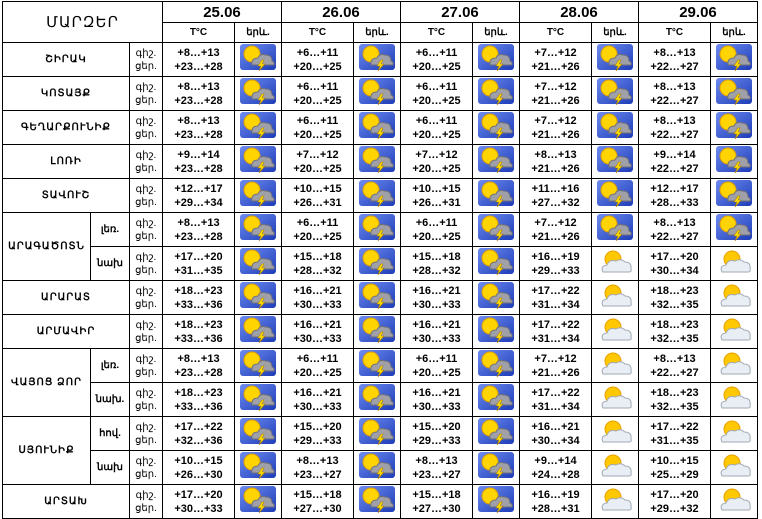 The width and height of the screenshot is (762, 519). Describe the element at coordinates (674, 467) in the screenshot. I see `temperature: +10…+15 +25…+29` at that location.